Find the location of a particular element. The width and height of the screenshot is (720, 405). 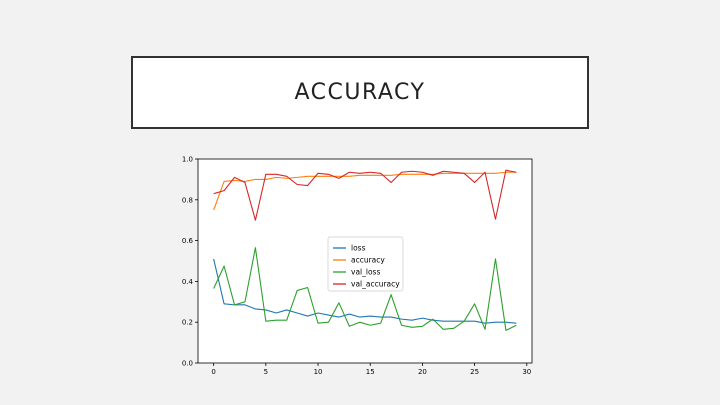

y-tick-label: 1.0 is located at coordinates (187, 160).